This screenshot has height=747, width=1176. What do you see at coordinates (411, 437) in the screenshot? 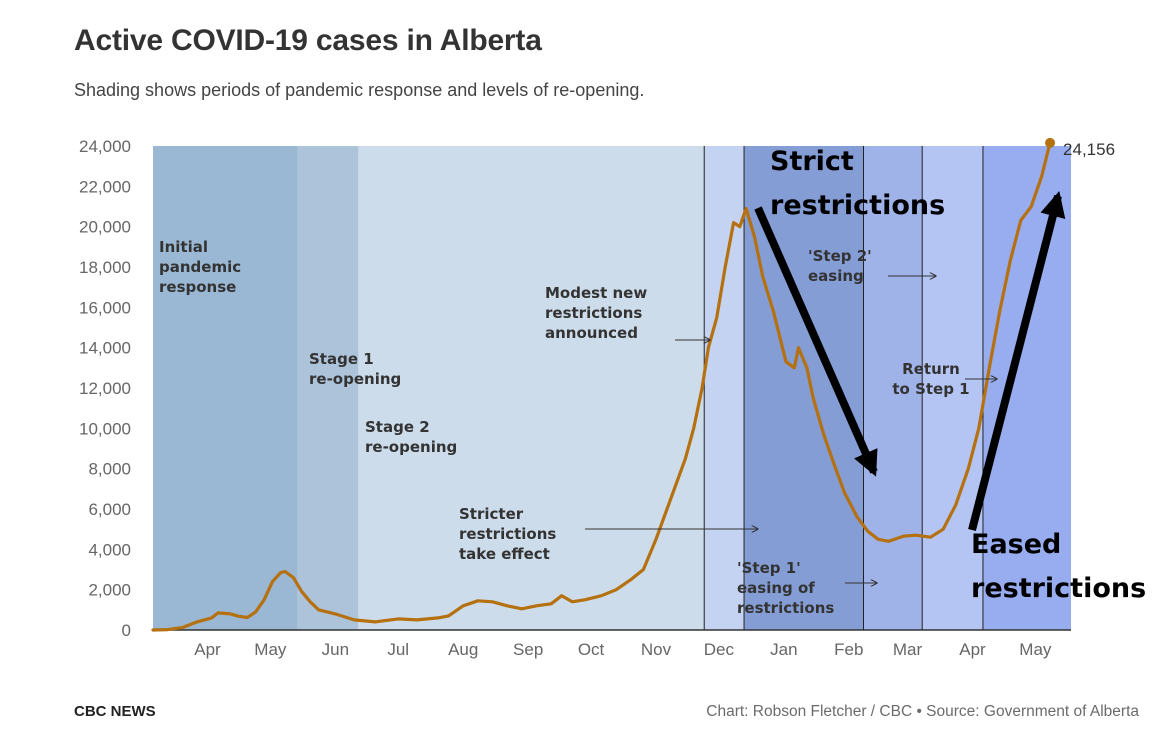
I see `annotation-3: Stage 2 re-opening` at bounding box center [411, 437].